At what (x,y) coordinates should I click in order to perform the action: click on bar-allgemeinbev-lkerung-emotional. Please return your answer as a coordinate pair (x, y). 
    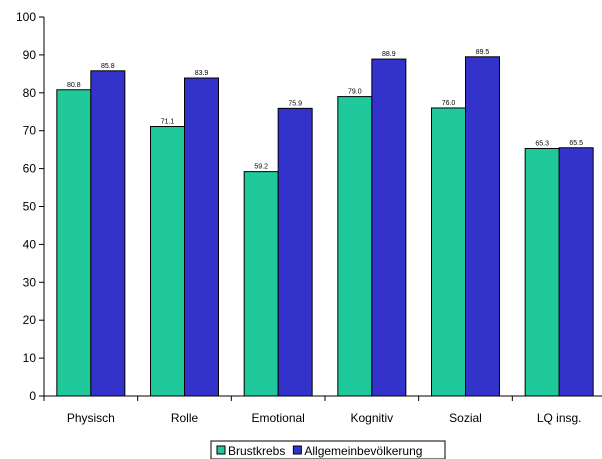
    Looking at the image, I should click on (295, 252).